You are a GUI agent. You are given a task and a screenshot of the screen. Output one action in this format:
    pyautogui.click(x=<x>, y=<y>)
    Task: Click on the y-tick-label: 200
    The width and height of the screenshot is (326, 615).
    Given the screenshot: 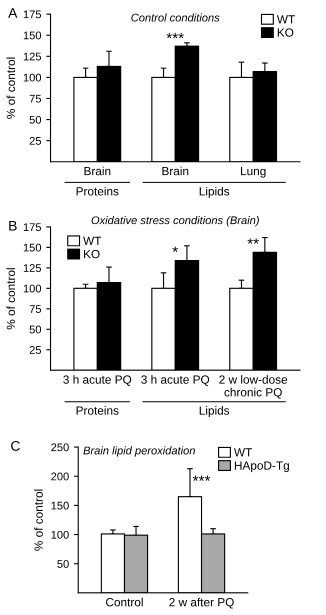 What is the action you would take?
    pyautogui.click(x=60, y=476)
    